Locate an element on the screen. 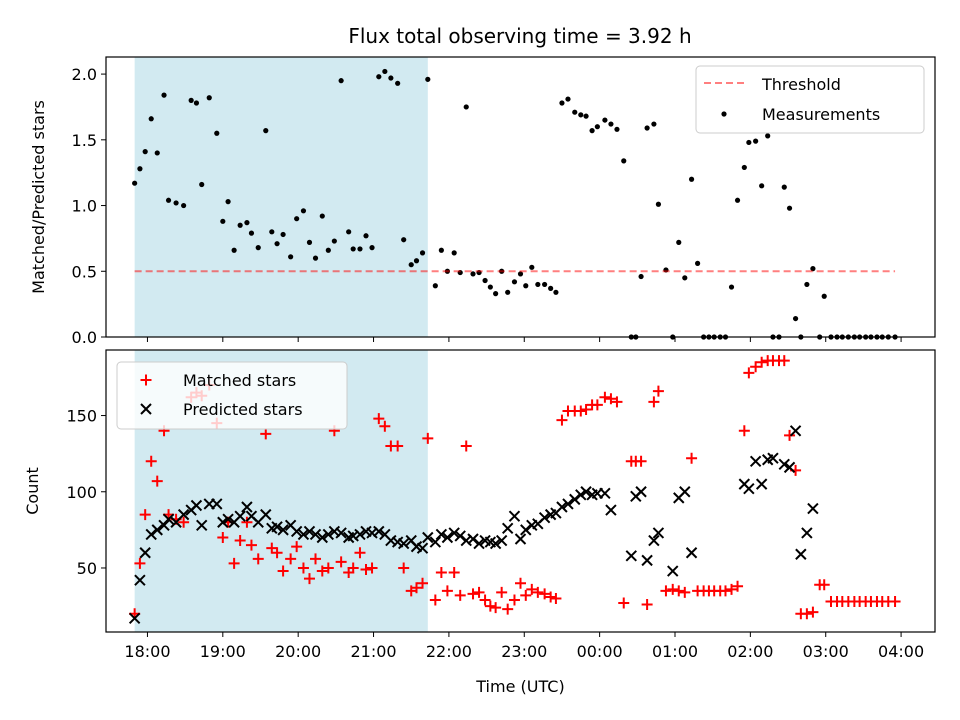  x-tick-label: 02:00 is located at coordinates (750, 651).